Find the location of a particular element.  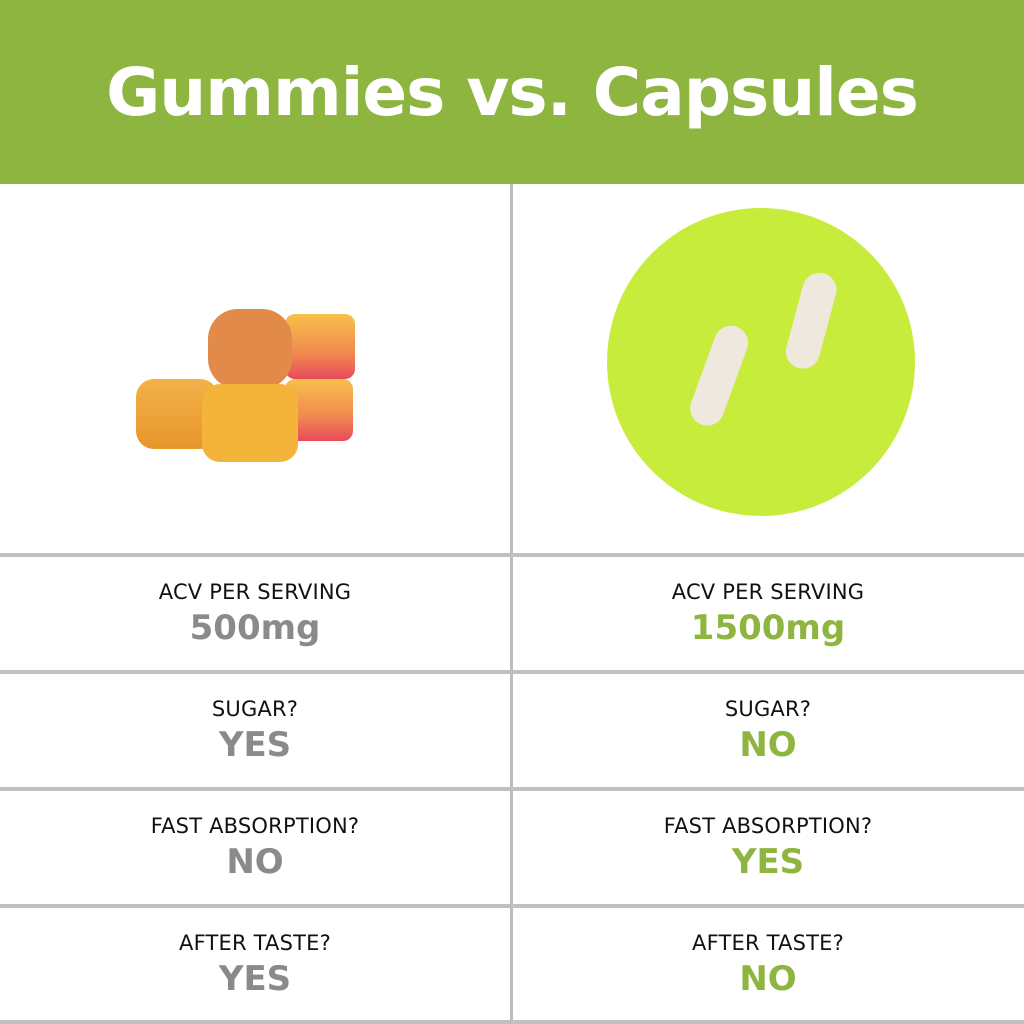

capsules-acv-cell: ACV PER SERVING 1500mg is located at coordinates (768, 614).